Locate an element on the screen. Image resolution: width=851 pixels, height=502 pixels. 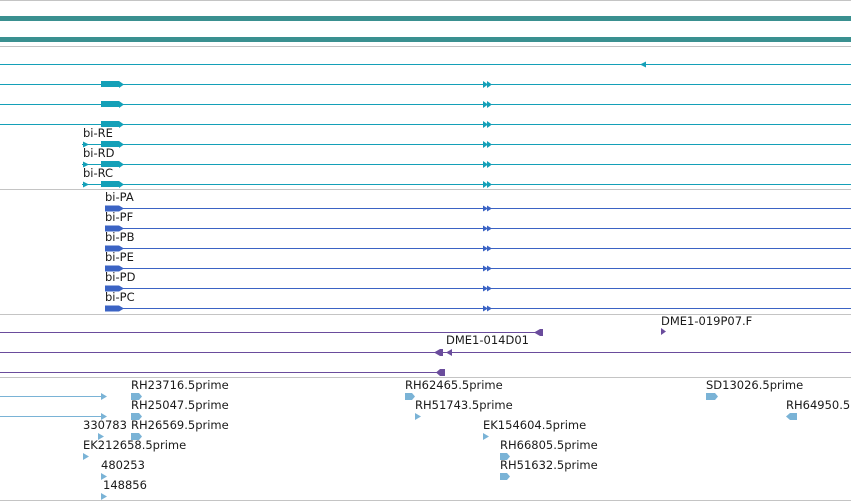
est-label: RH23716.5prime is located at coordinates (180, 385).